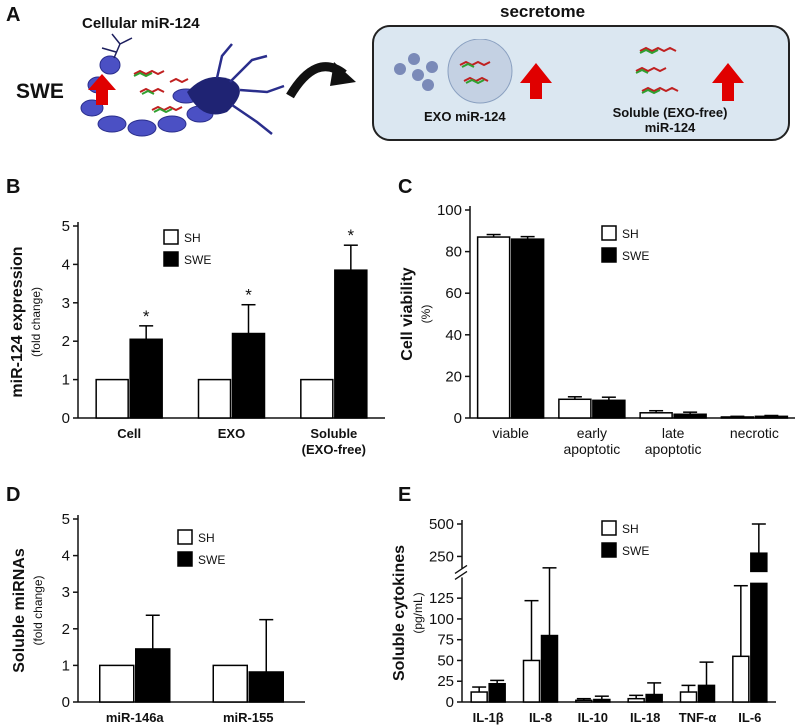 The height and width of the screenshot is (726, 796). What do you see at coordinates (405, 495) in the screenshot?
I see `panel-letter-e: E` at bounding box center [405, 495].